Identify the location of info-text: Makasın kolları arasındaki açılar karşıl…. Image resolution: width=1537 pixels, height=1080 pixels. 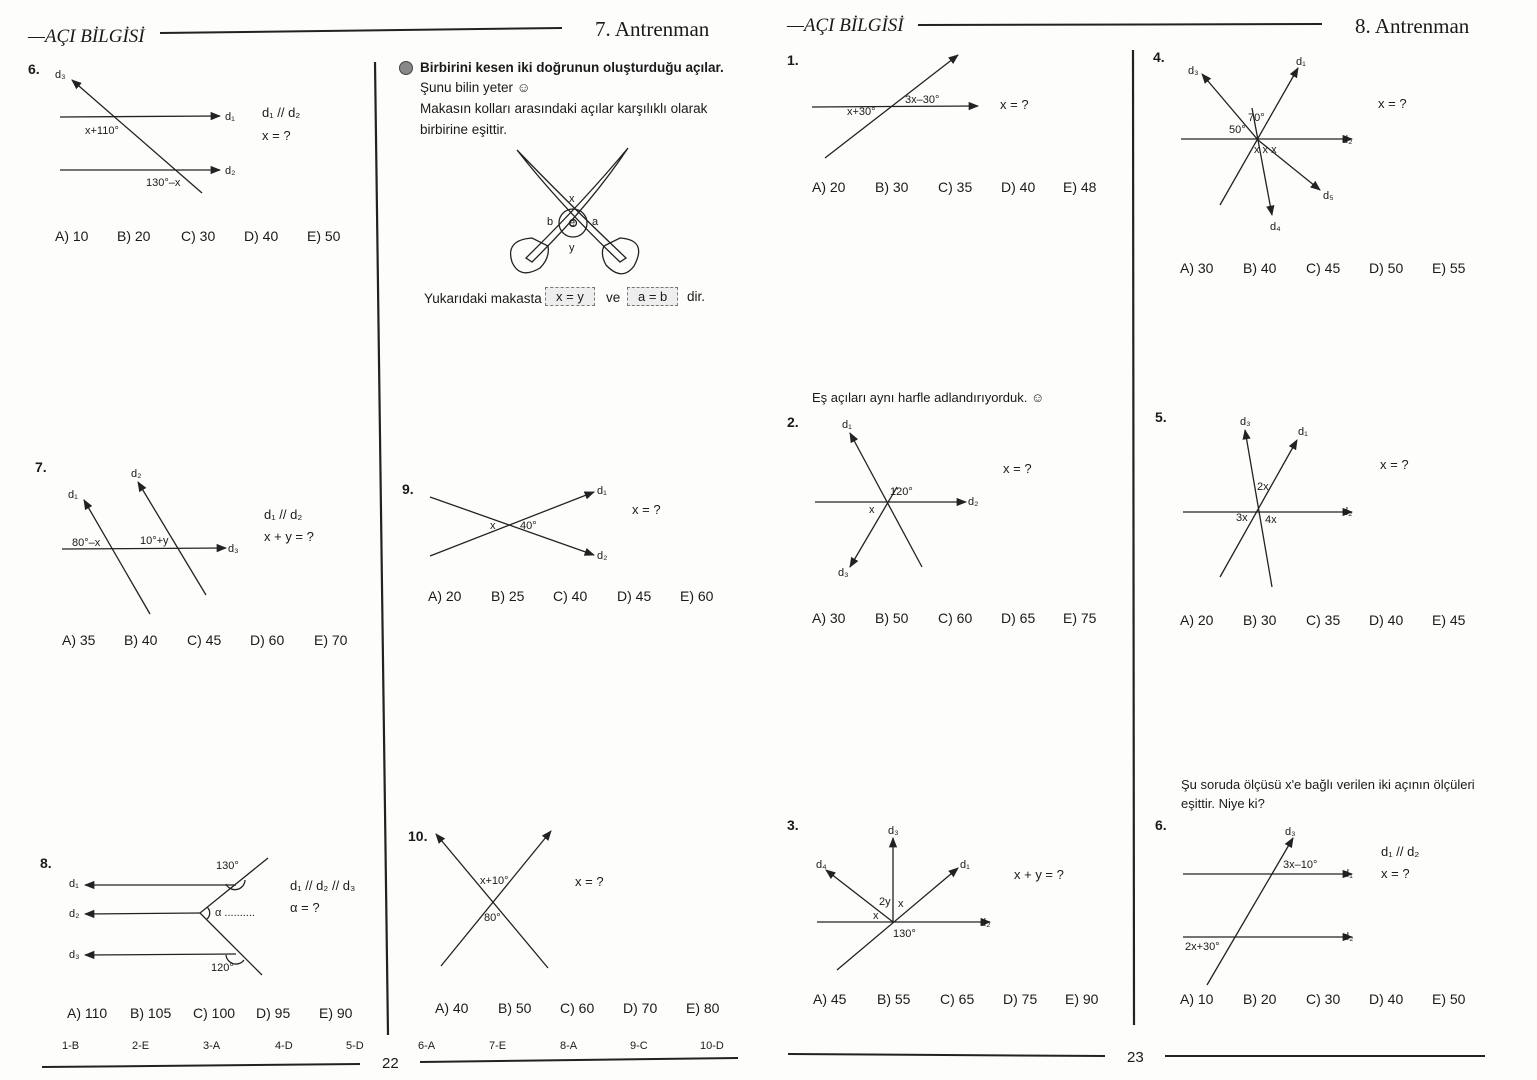
(564, 108).